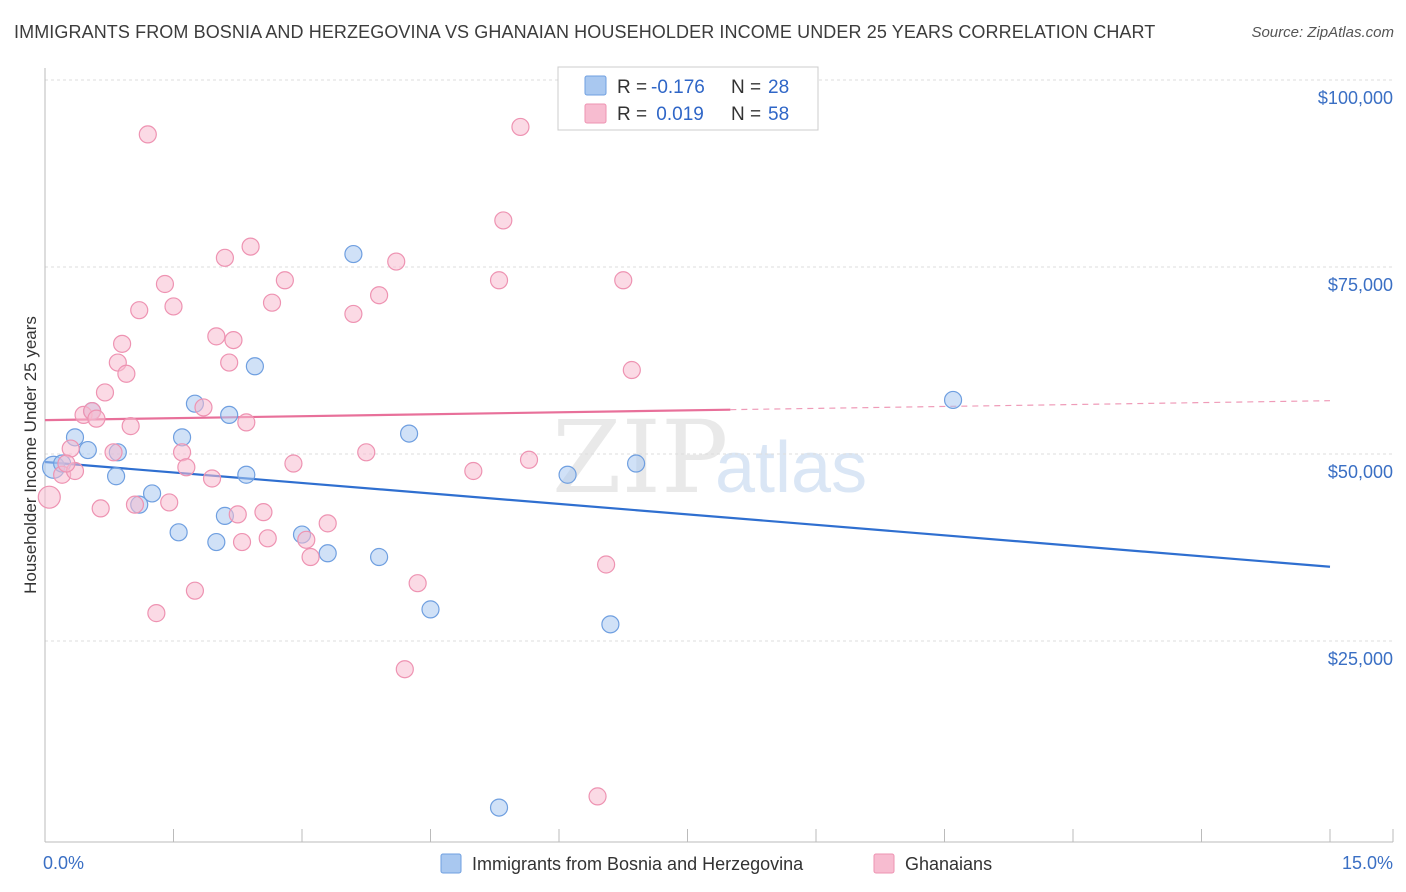  I want to click on y-tick-label: $50,000, so click(1360, 472).